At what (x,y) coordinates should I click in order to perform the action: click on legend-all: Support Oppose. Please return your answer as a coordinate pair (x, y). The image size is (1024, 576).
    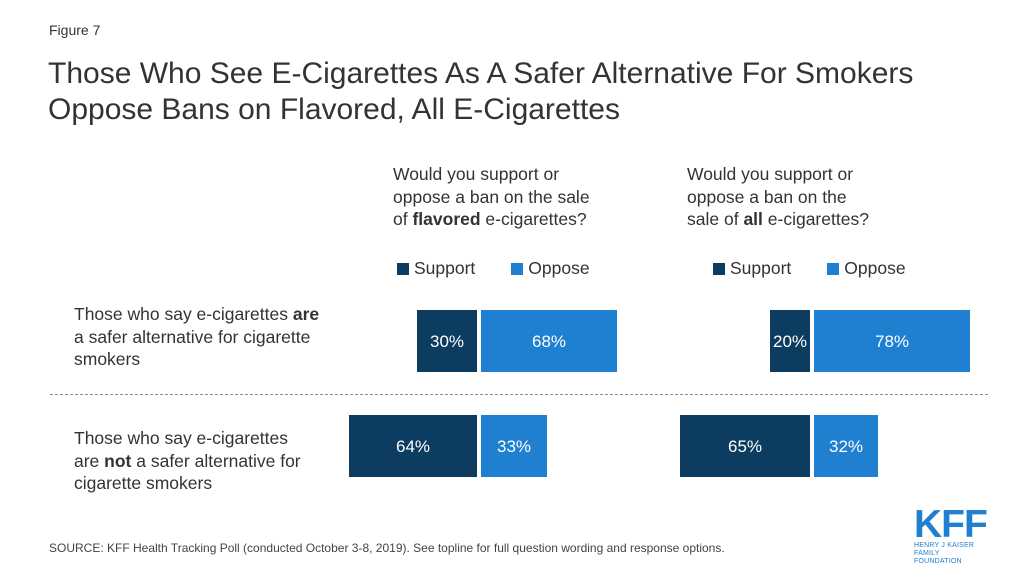
    Looking at the image, I should click on (809, 268).